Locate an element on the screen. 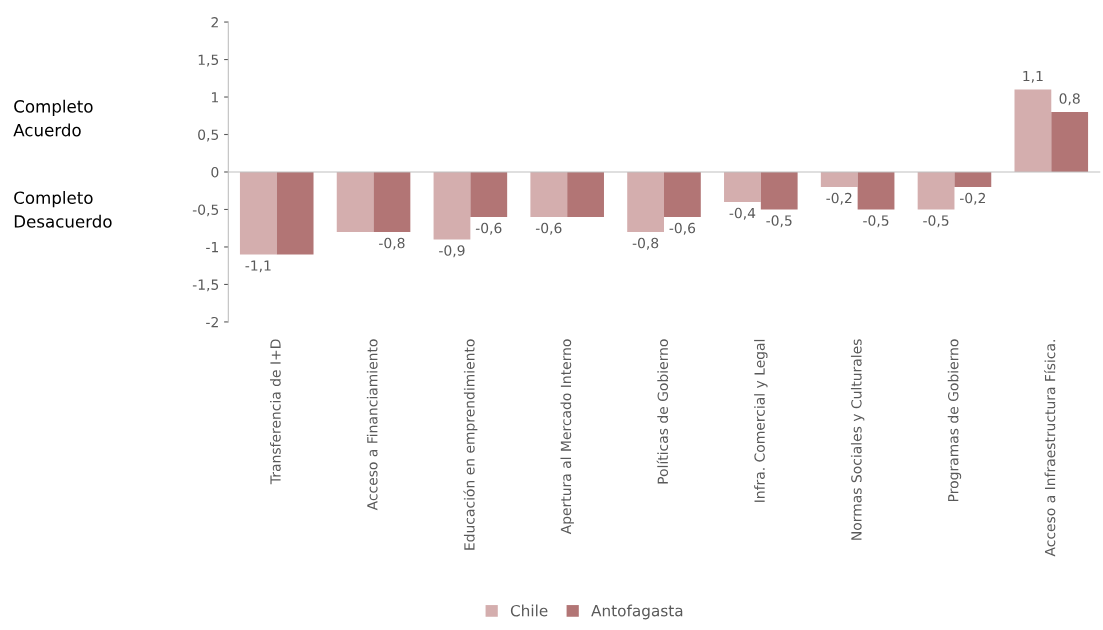 The height and width of the screenshot is (630, 1103). text: Completo Acuerdo is located at coordinates (53, 118).